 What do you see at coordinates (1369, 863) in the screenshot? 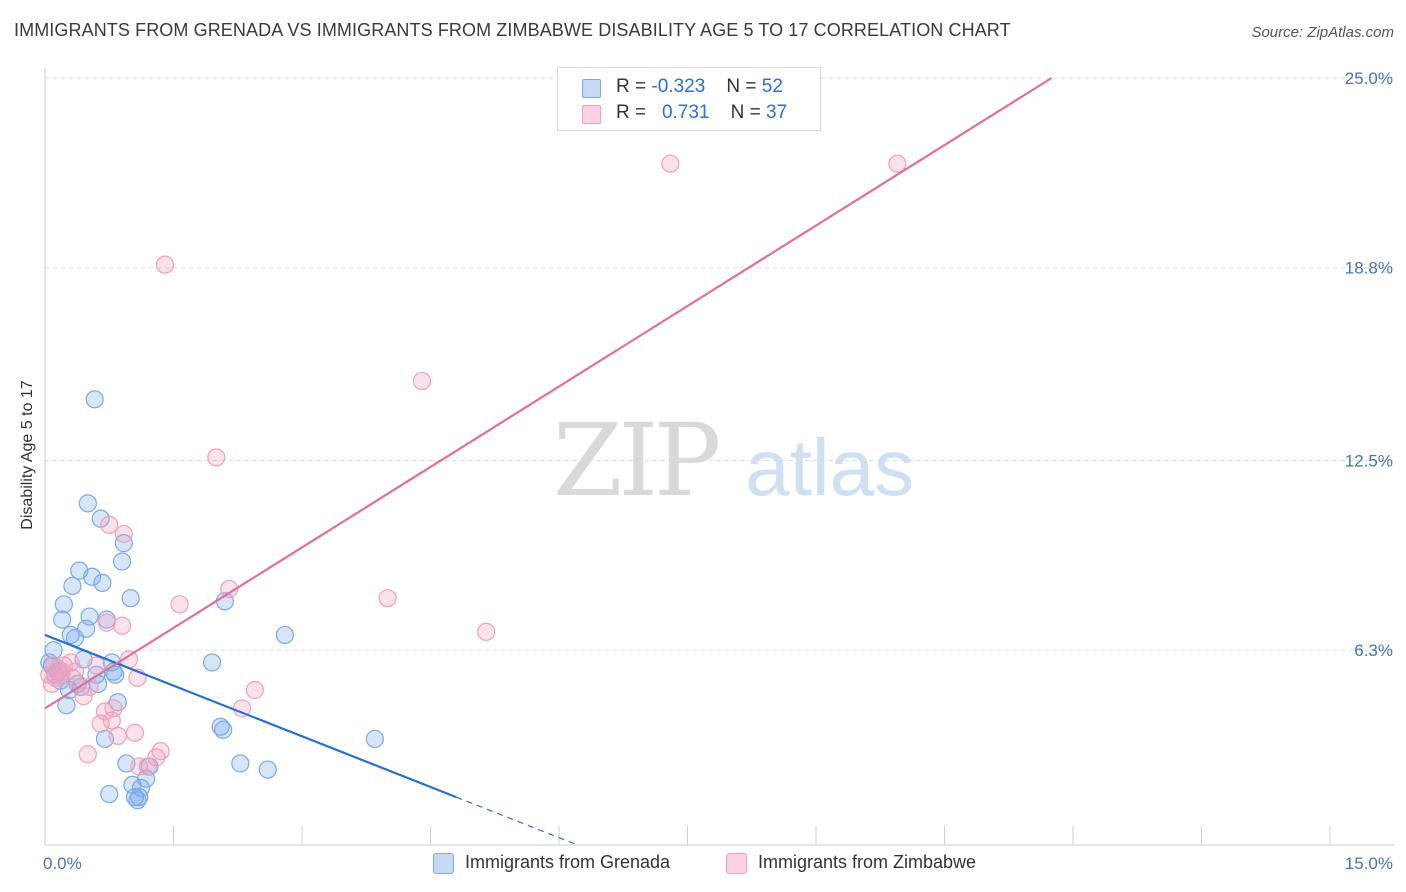
I see `x-tick-label-max: 15.0%` at bounding box center [1369, 863].